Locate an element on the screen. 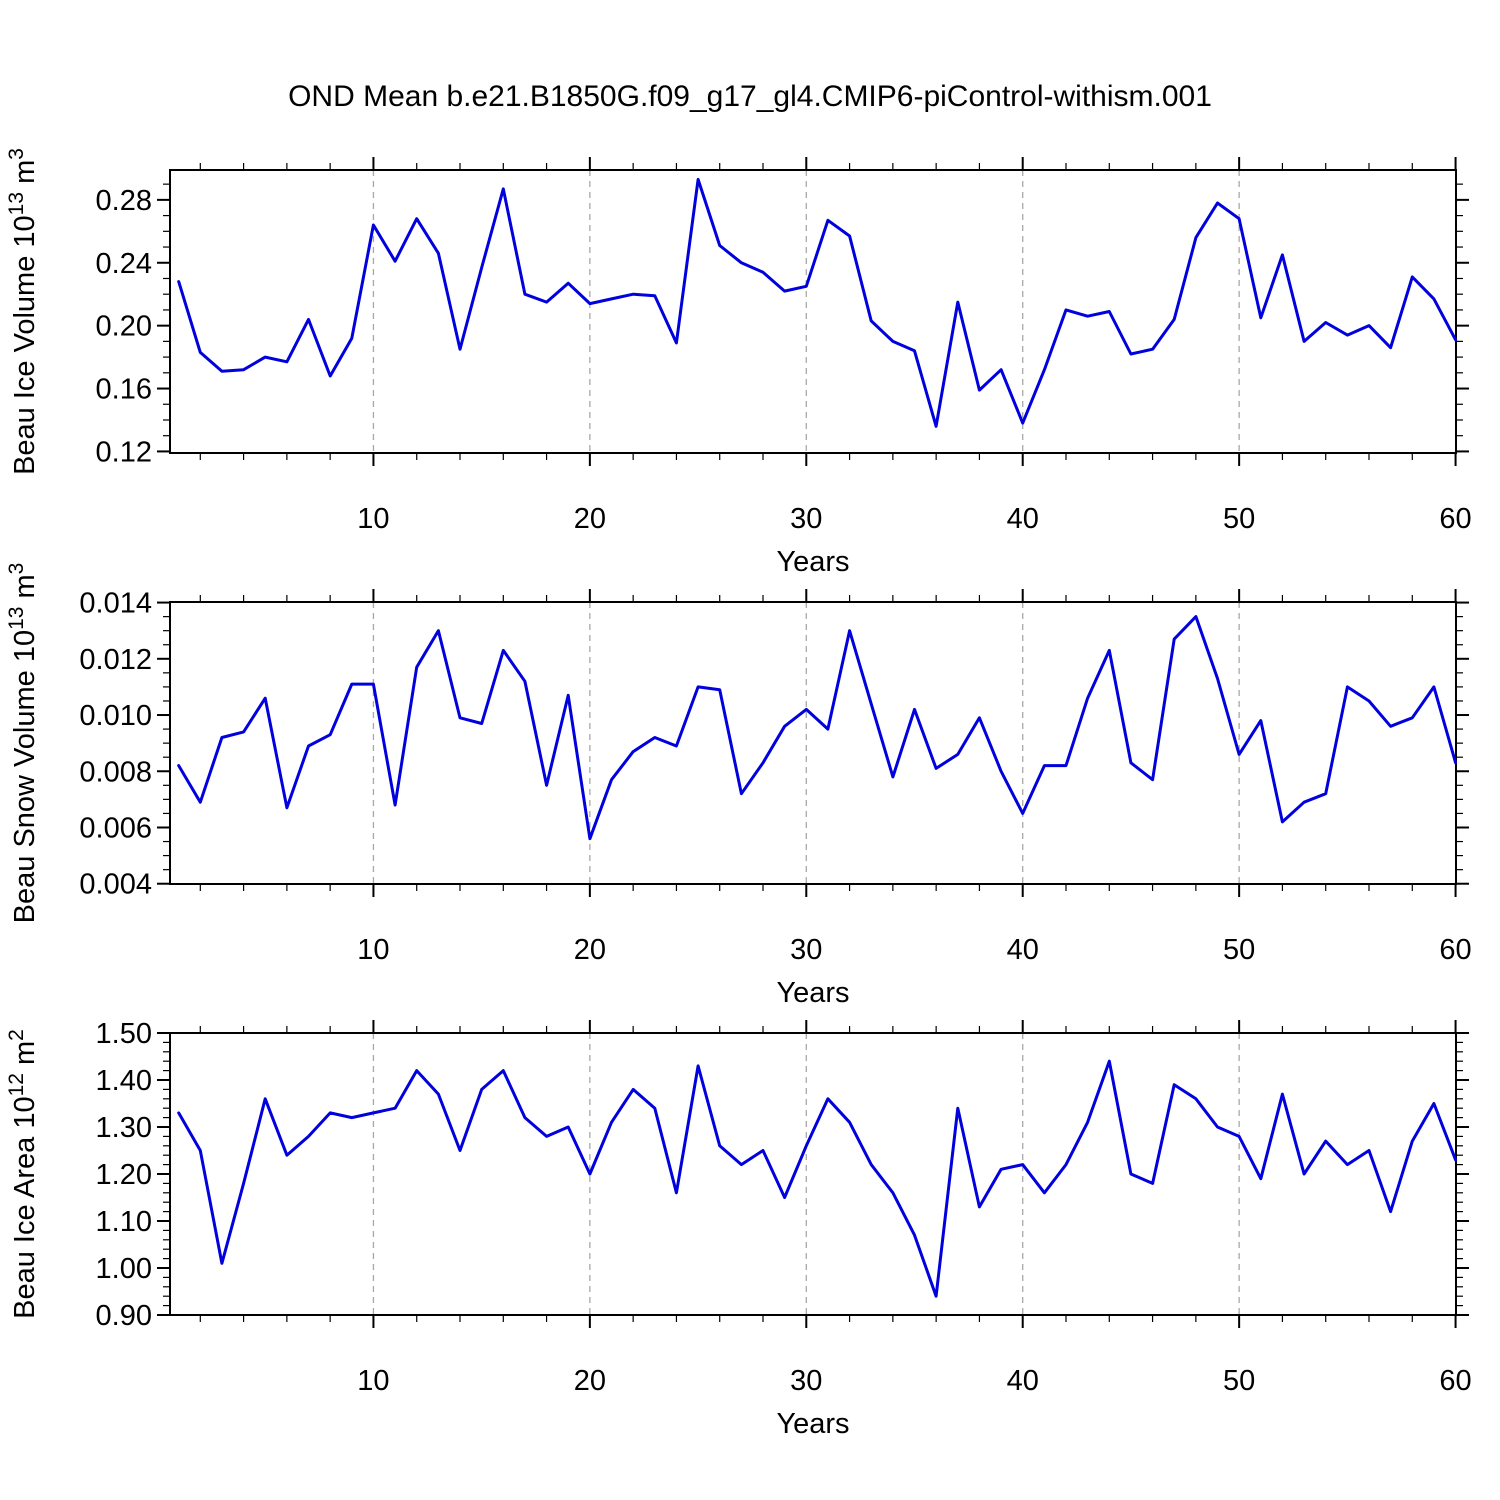  y-tick-label: 0.006 is located at coordinates (115, 828).